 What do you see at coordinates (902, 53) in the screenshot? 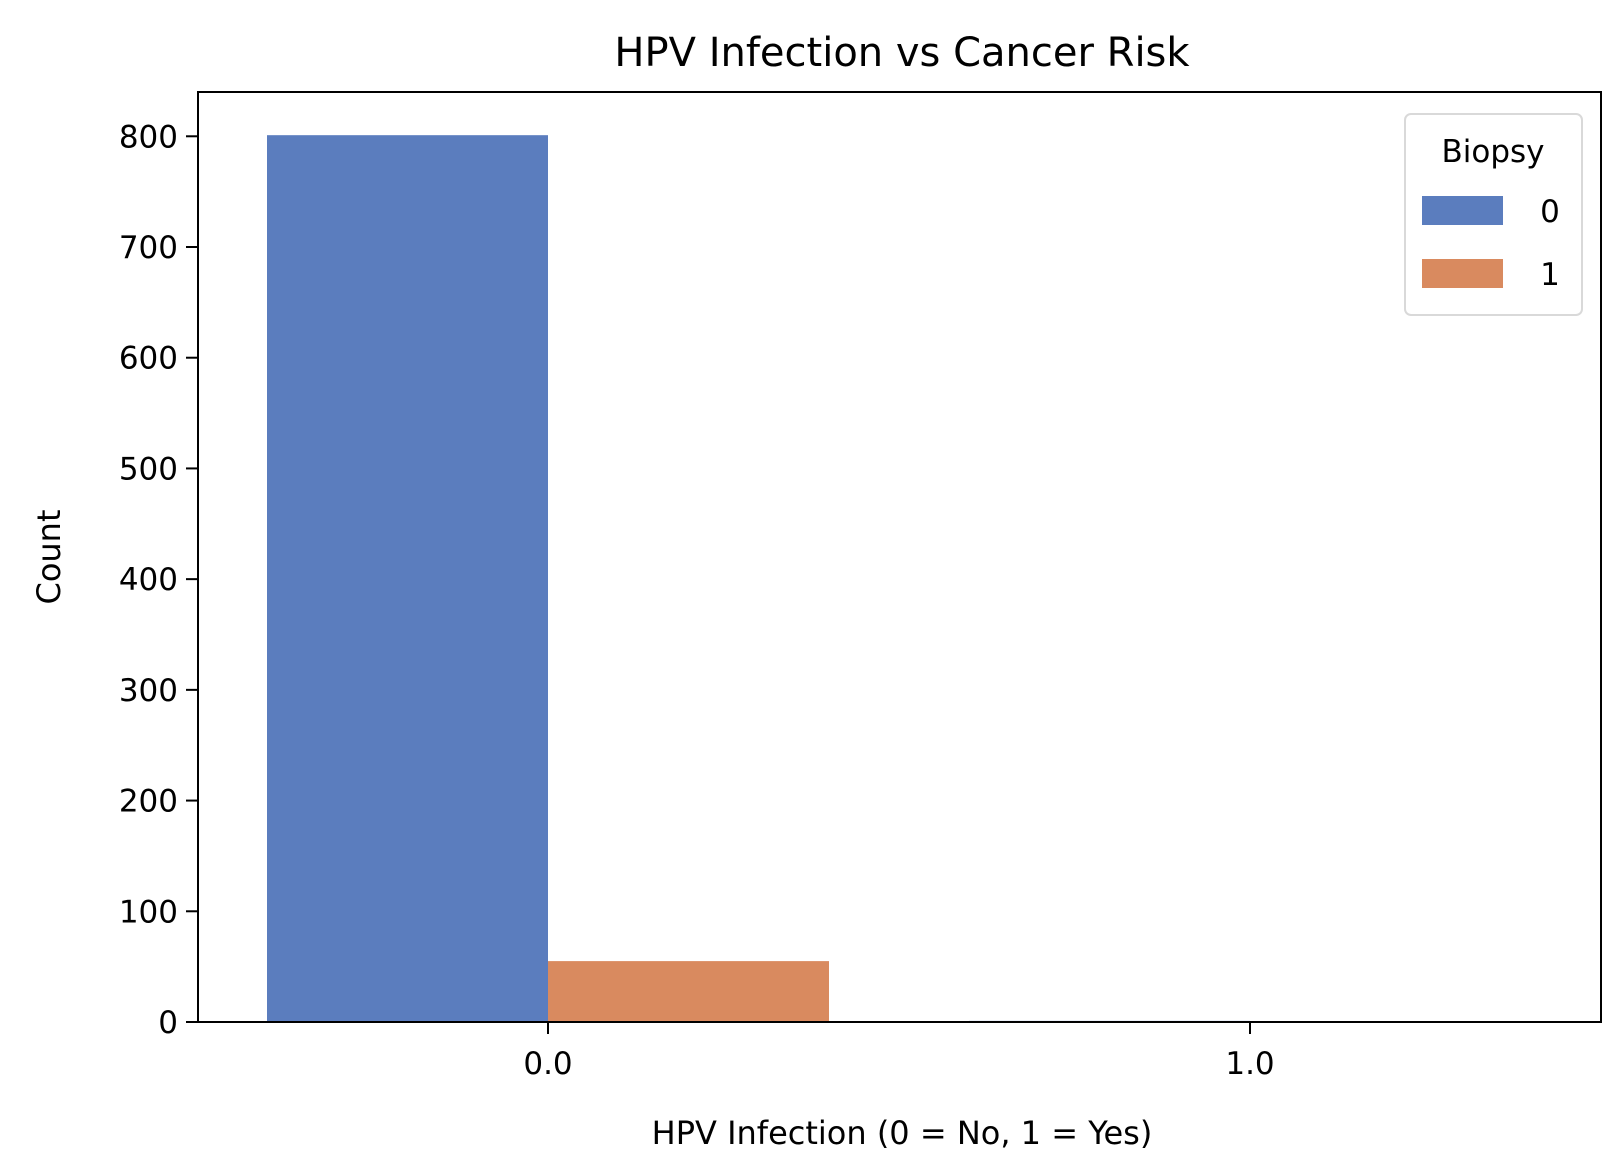
I see `chart-title: HPV Infection vs Cancer Risk` at bounding box center [902, 53].